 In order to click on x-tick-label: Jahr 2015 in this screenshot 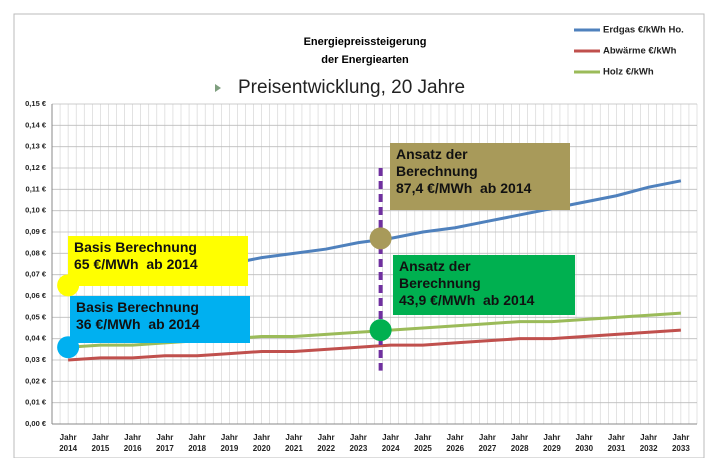, I will do `click(100, 443)`.